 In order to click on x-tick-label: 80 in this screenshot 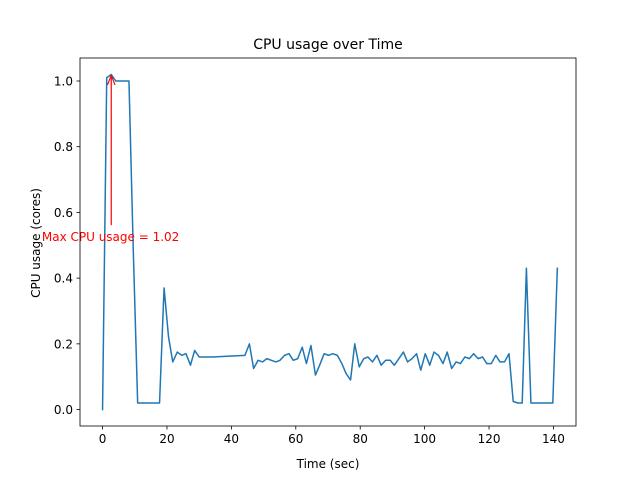, I will do `click(360, 439)`.